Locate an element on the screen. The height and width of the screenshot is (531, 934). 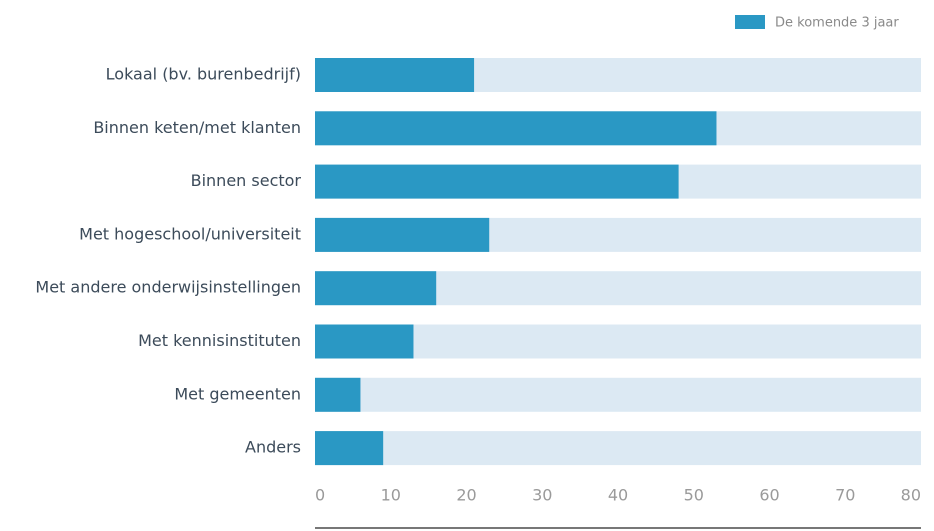
category-label: Lokaal (bv. burenbedrijf) is located at coordinates (203, 74).